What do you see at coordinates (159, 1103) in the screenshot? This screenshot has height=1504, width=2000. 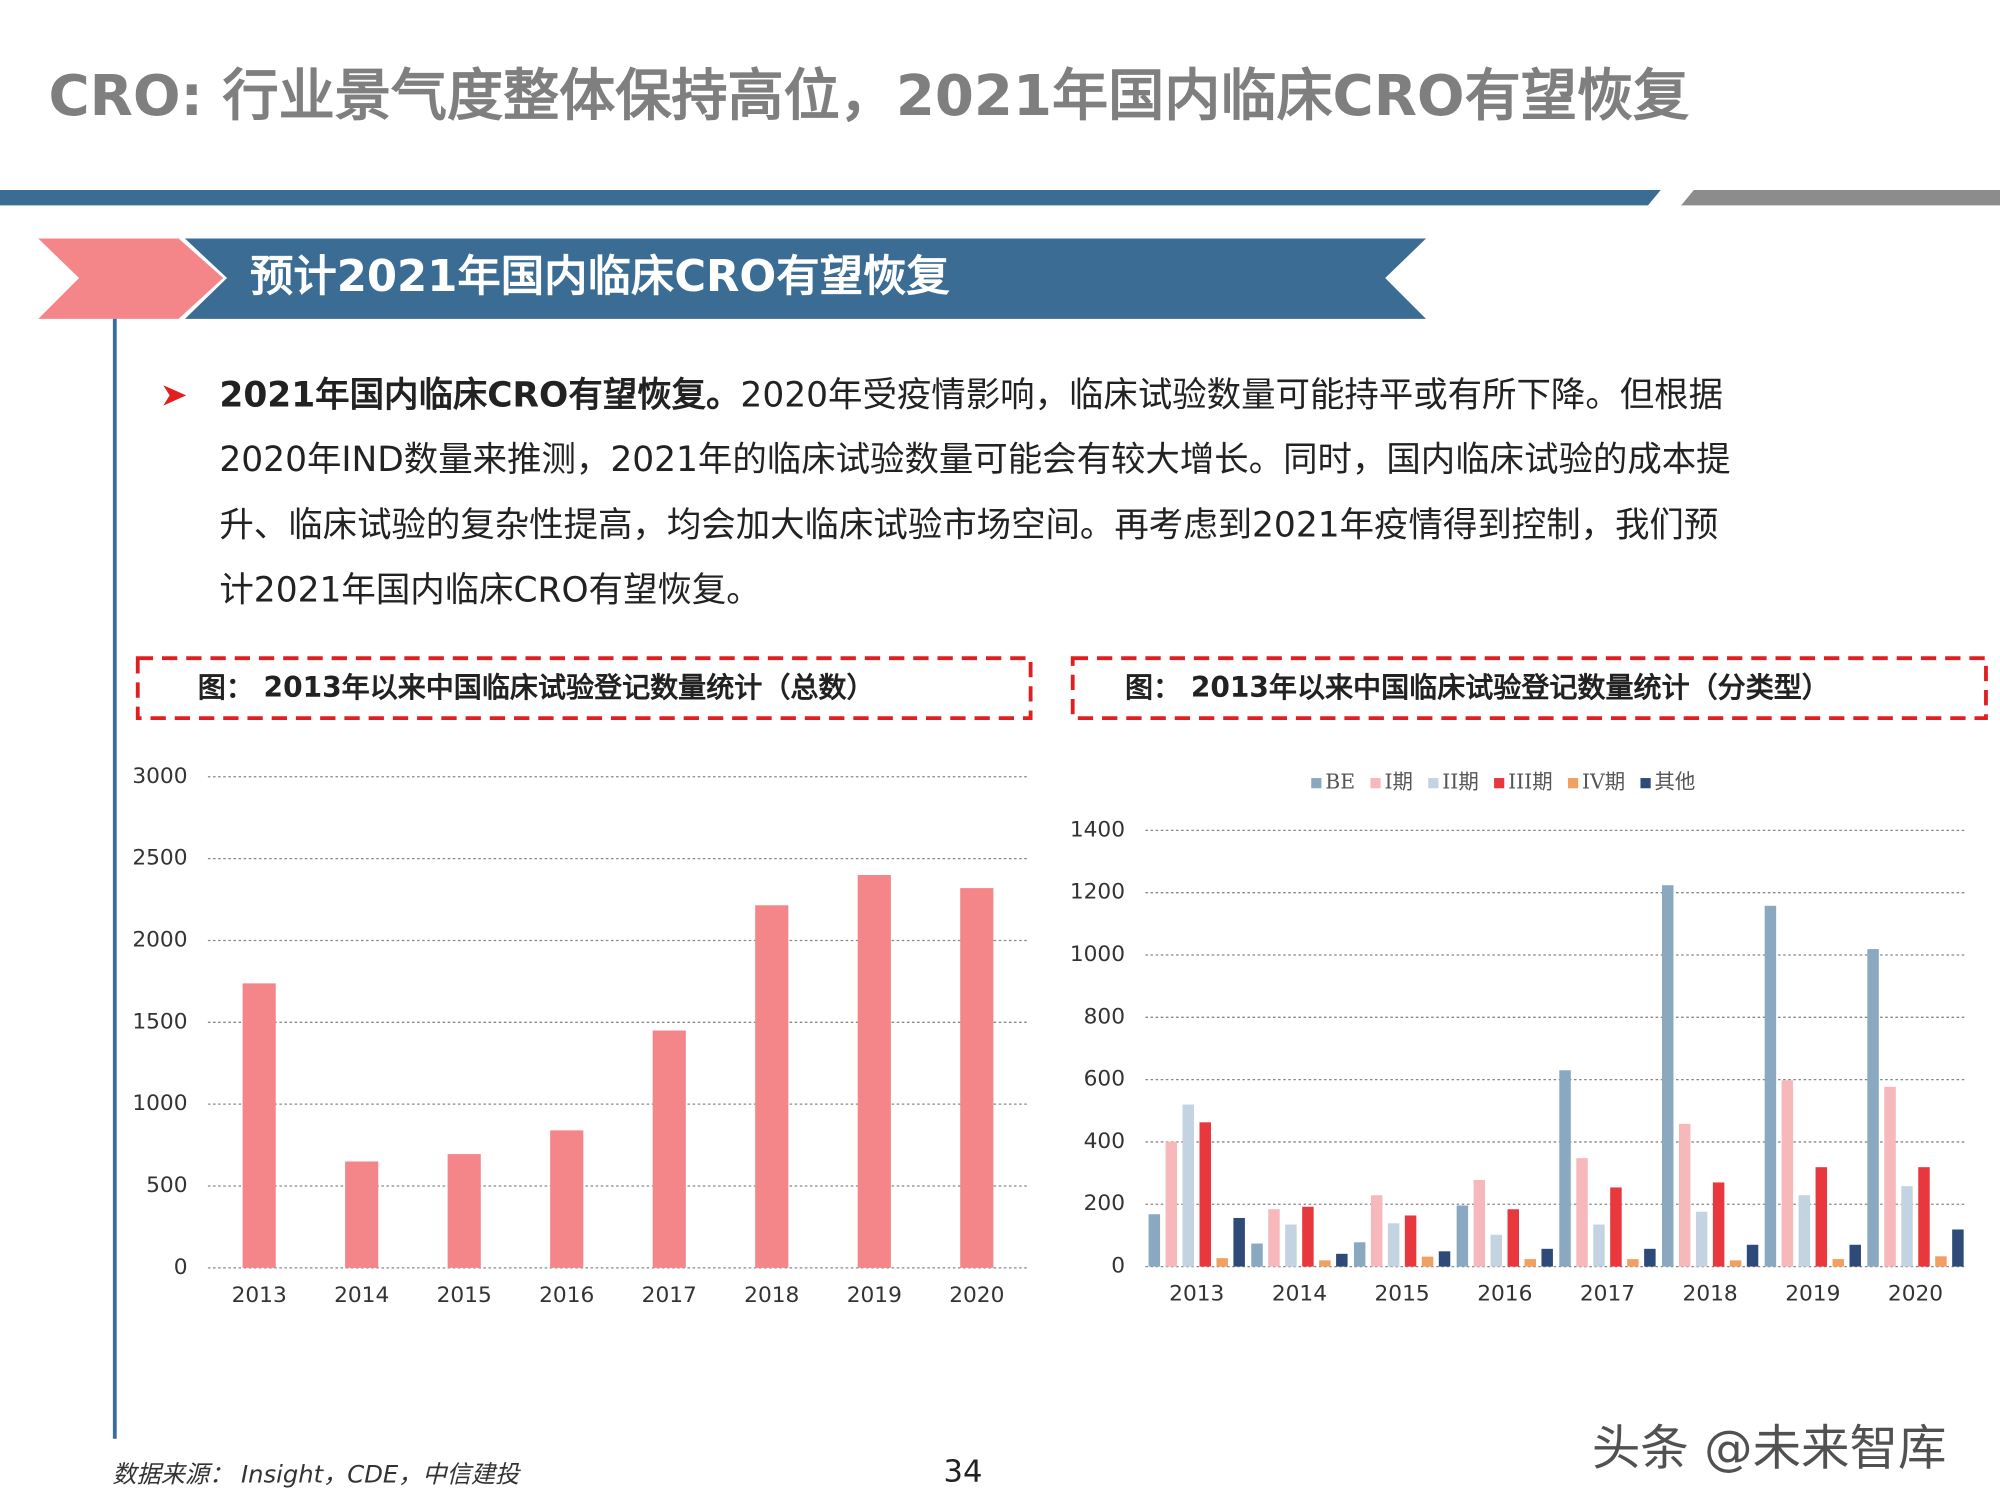 I see `y-tick-label: 1000` at bounding box center [159, 1103].